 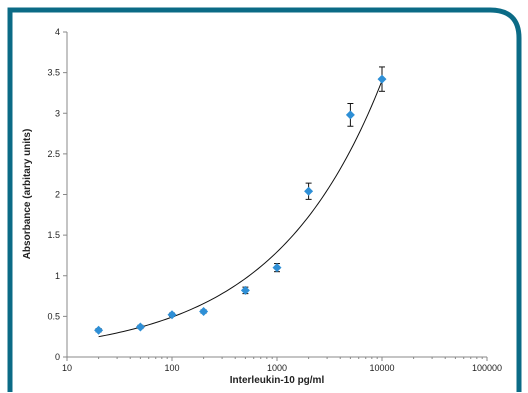 I want to click on y-tick-label: 2, so click(x=57, y=195).